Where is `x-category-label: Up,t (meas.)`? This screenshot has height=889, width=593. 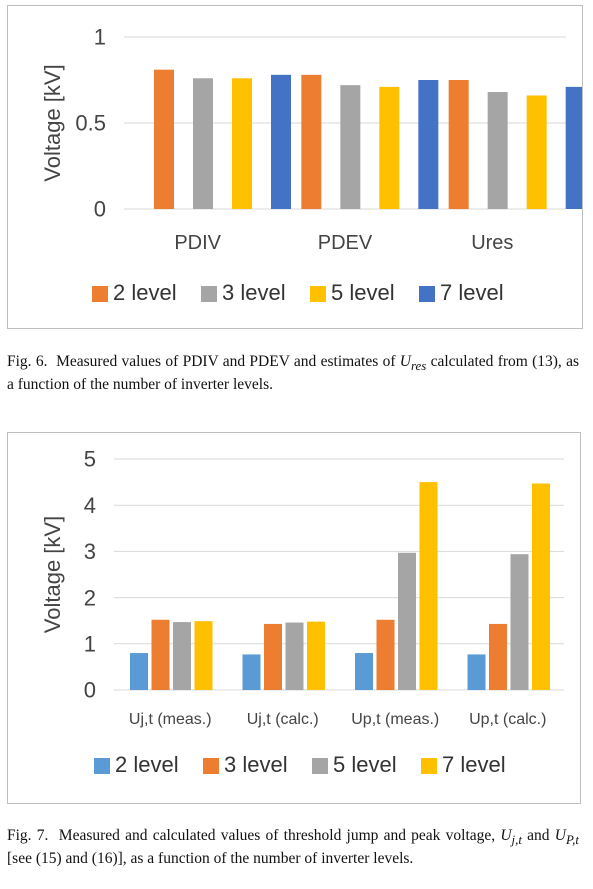
x-category-label: Up,t (meas.) is located at coordinates (395, 719).